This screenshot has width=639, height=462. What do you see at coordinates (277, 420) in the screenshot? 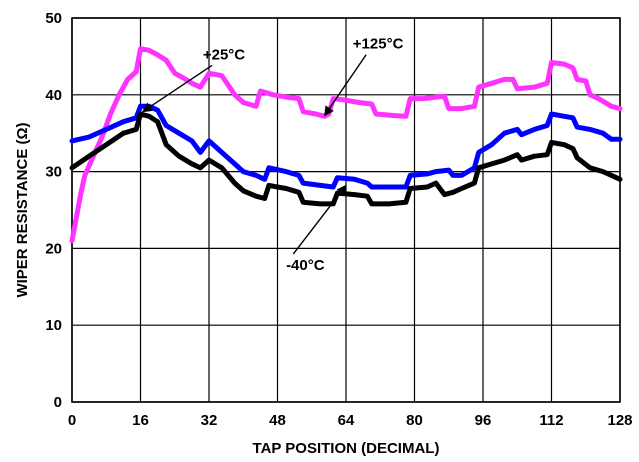
I see `x-tick-label: 48` at bounding box center [277, 420].